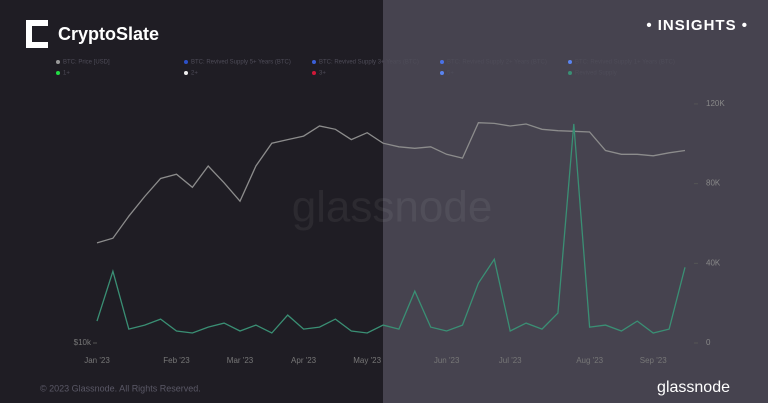 The image size is (768, 403). What do you see at coordinates (447, 360) in the screenshot?
I see `x-tick-label: Jun '23` at bounding box center [447, 360].